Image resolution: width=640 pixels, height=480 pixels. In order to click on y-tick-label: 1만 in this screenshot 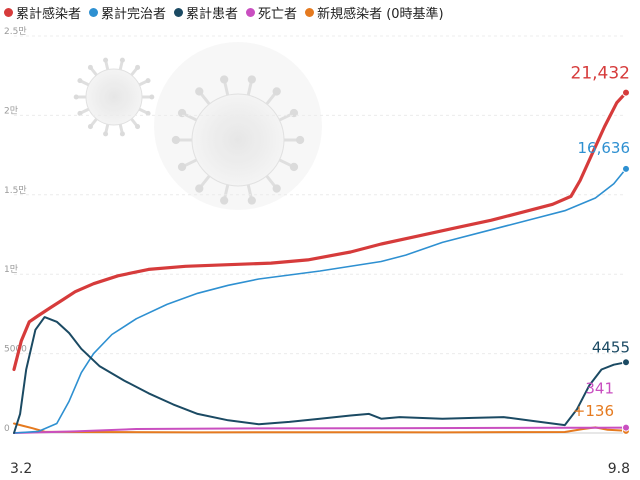, I will do `click(11, 269)`.